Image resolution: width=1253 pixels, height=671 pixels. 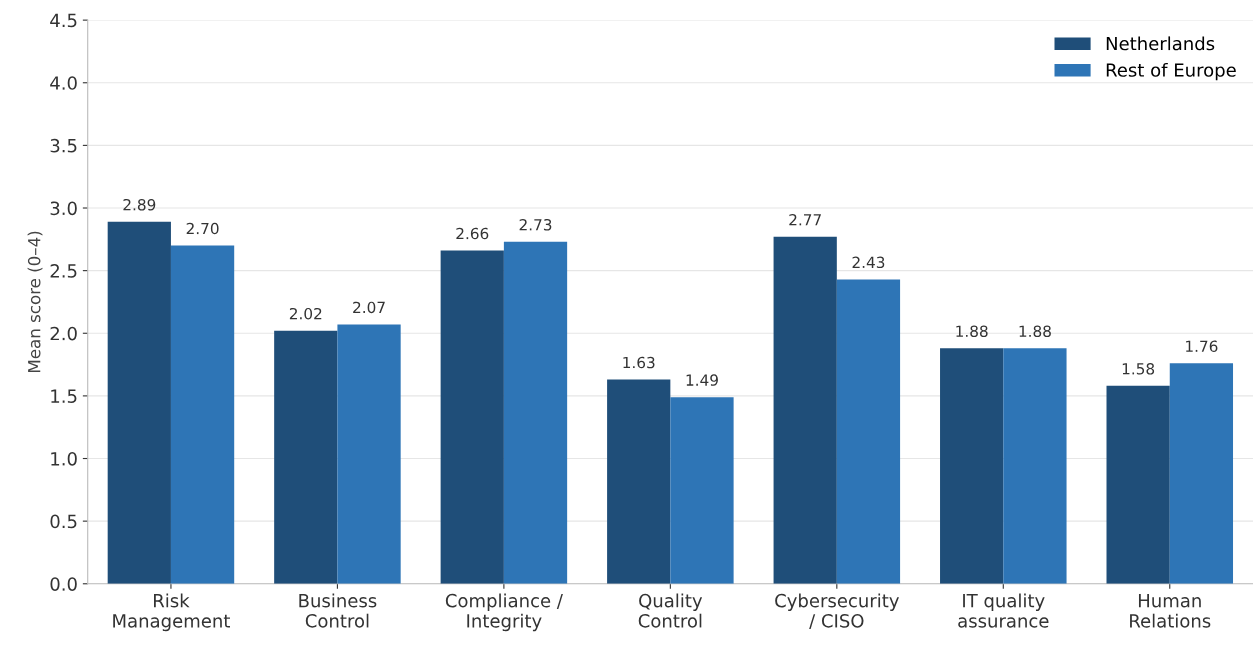 I want to click on y-axis-title: Mean score (0–4), so click(x=35, y=301).